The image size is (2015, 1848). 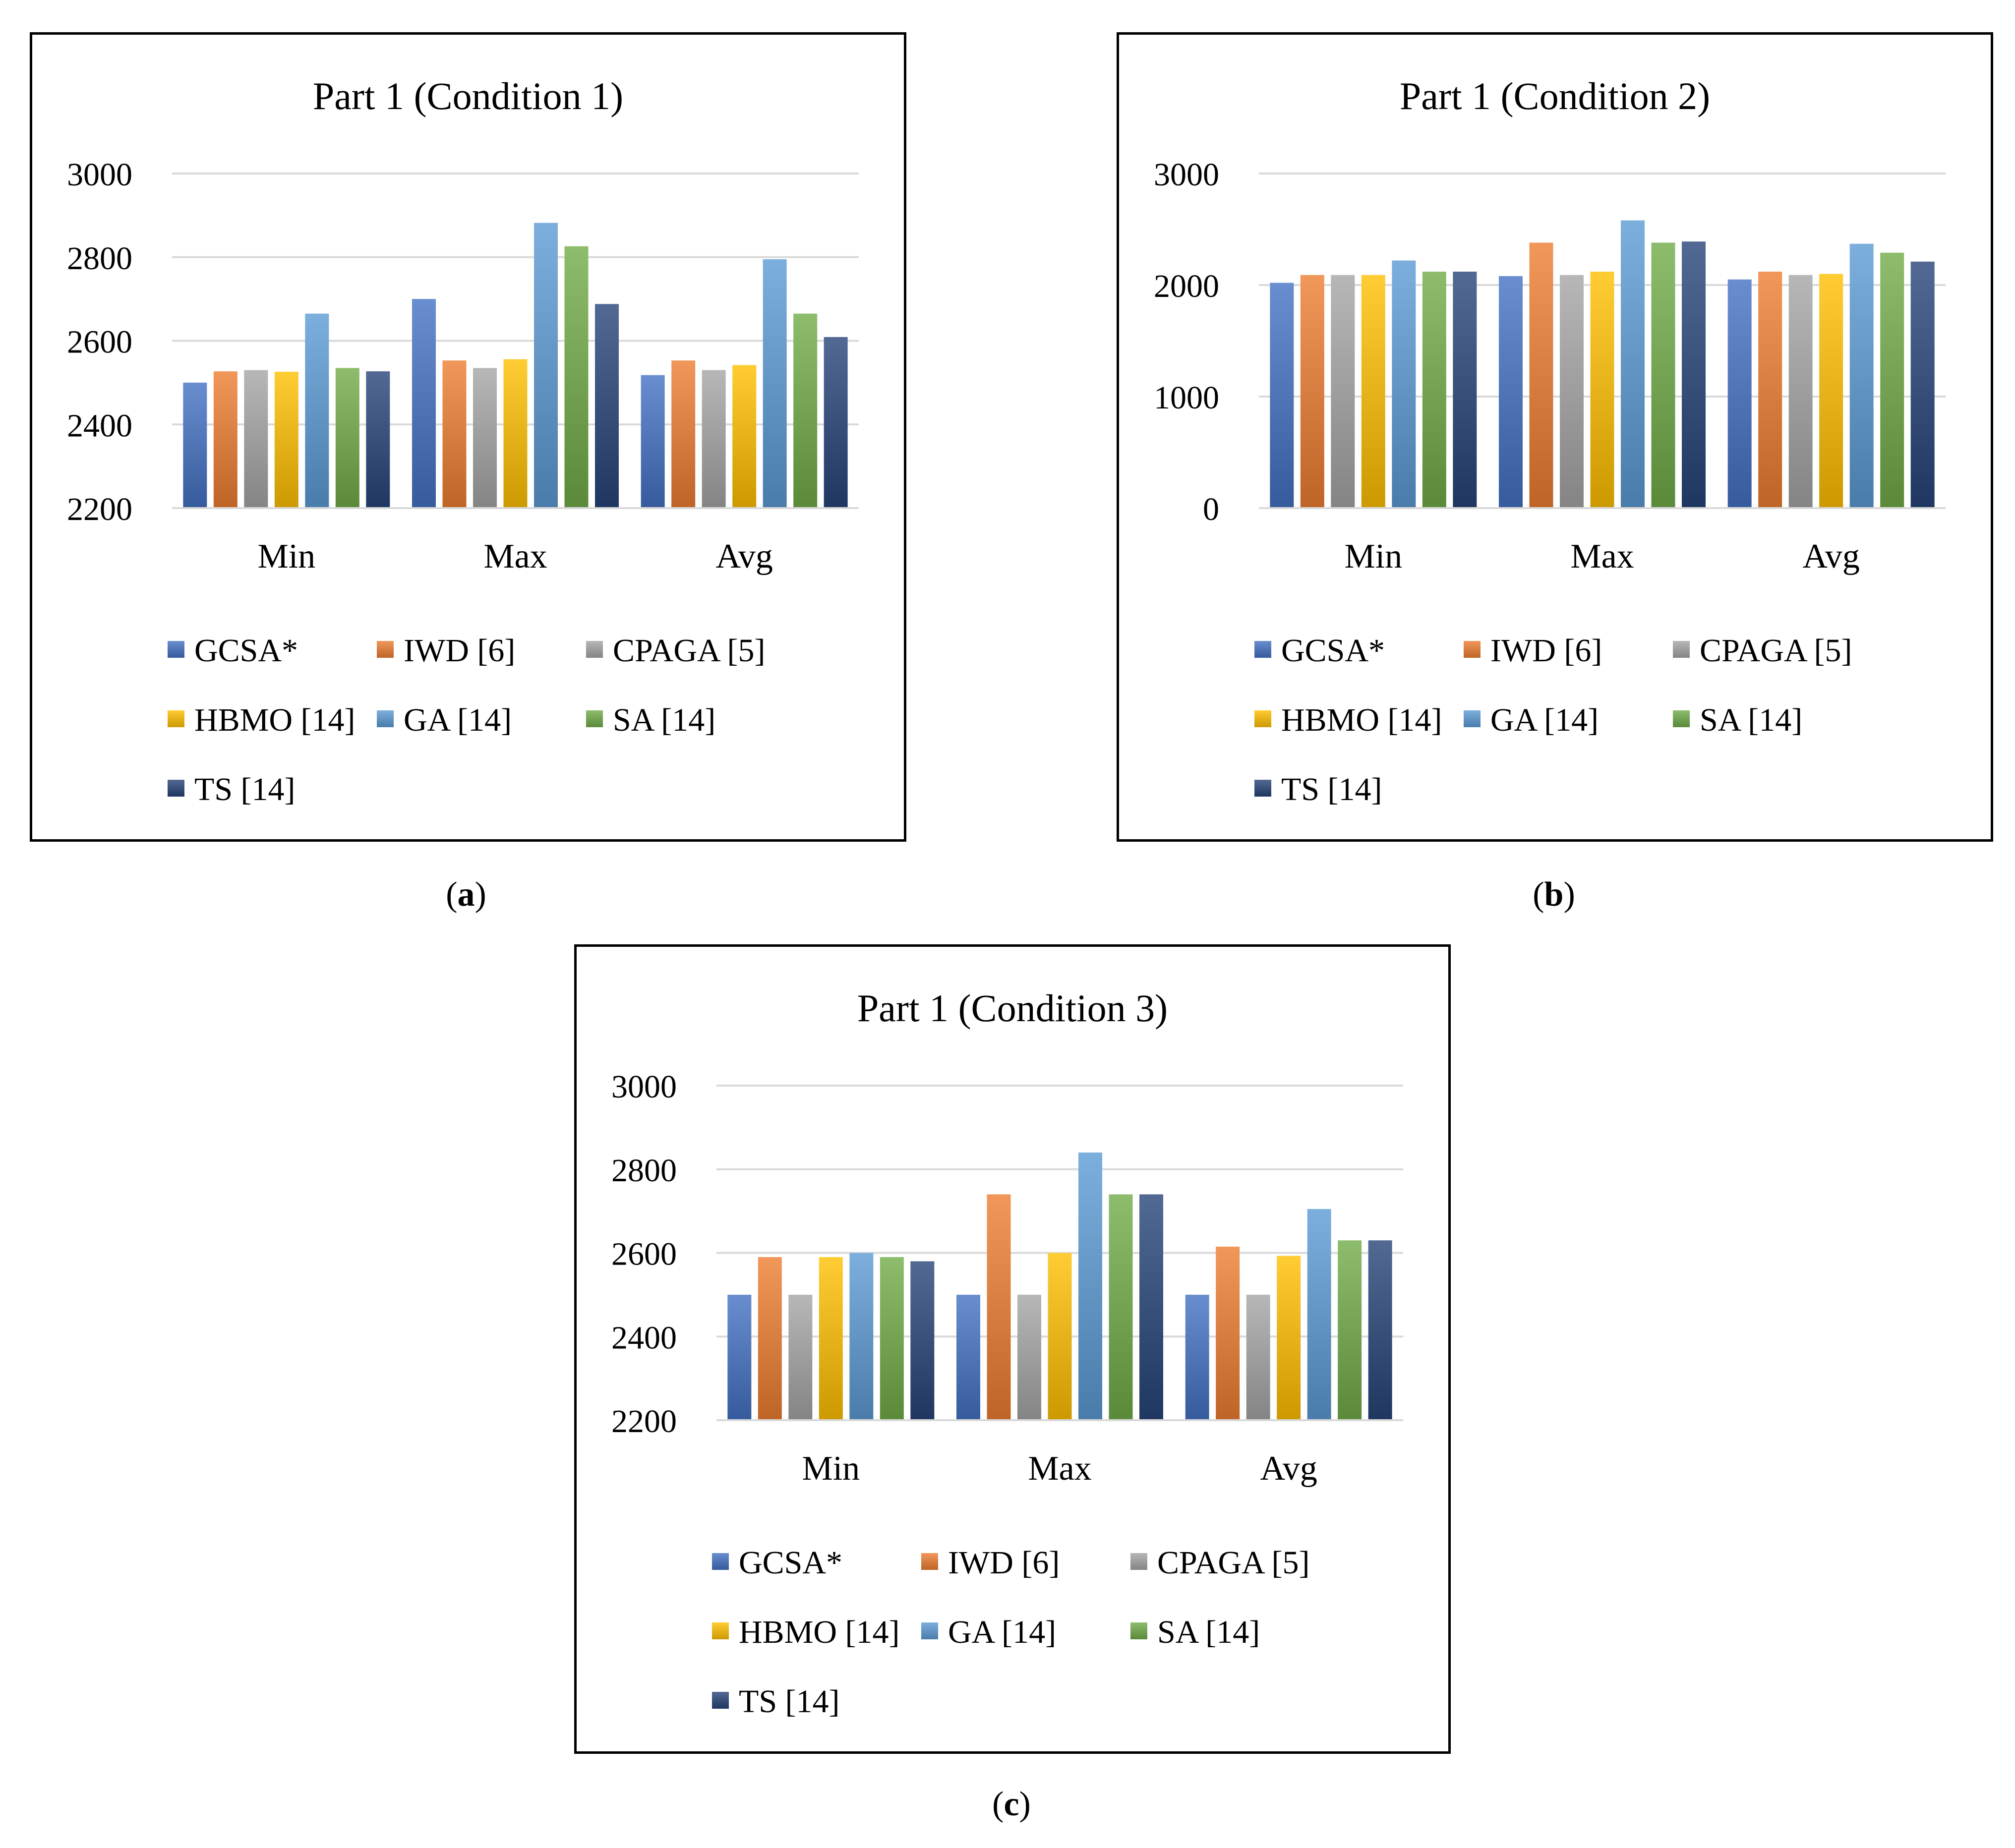 I want to click on caption-a: (a), so click(x=466, y=894).